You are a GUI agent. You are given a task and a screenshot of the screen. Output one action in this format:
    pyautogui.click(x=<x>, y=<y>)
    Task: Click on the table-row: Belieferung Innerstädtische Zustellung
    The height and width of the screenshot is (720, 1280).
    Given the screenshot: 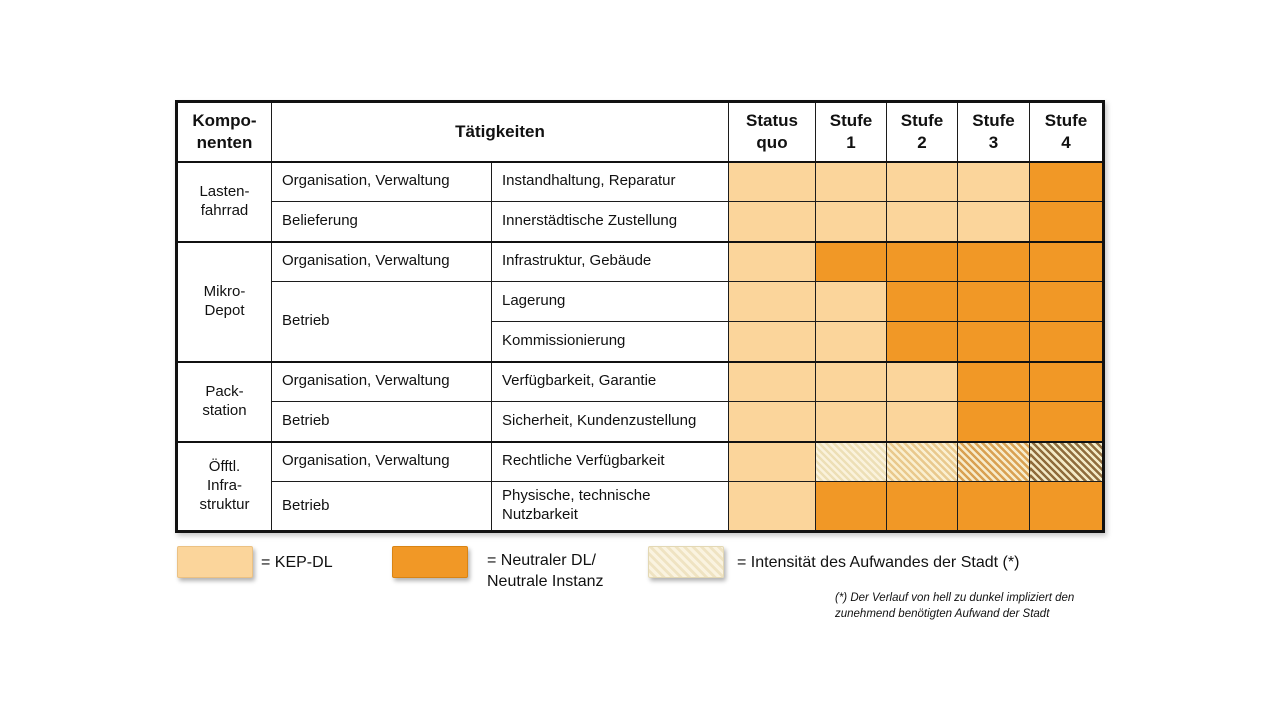 What is the action you would take?
    pyautogui.click(x=640, y=221)
    